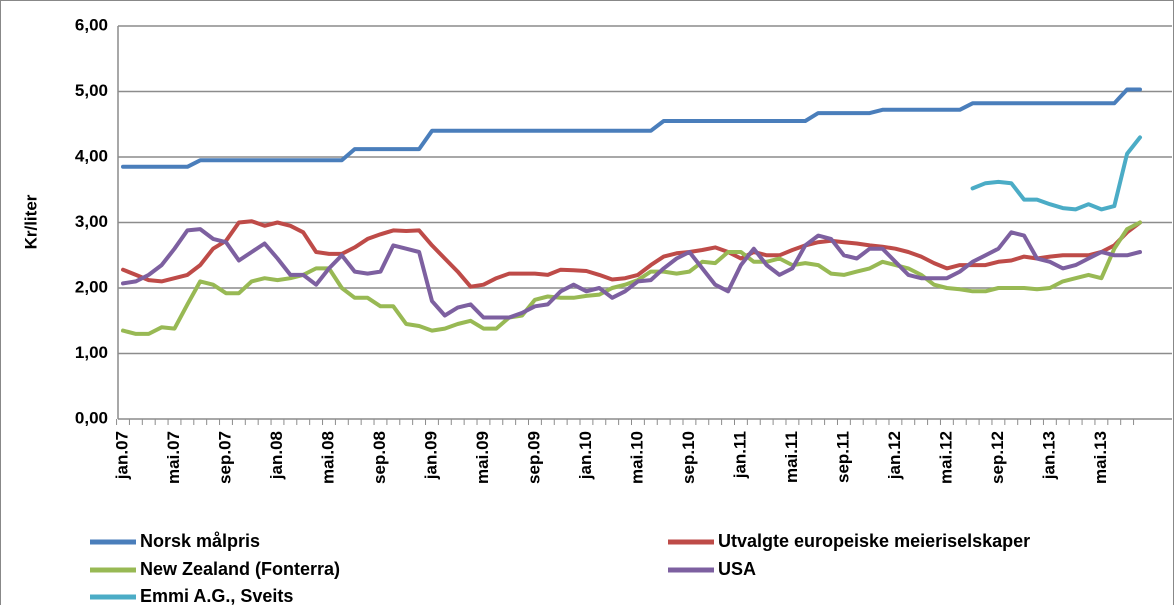 This screenshot has height=605, width=1174. I want to click on y-axis-label: Kr/liter, so click(30, 221).